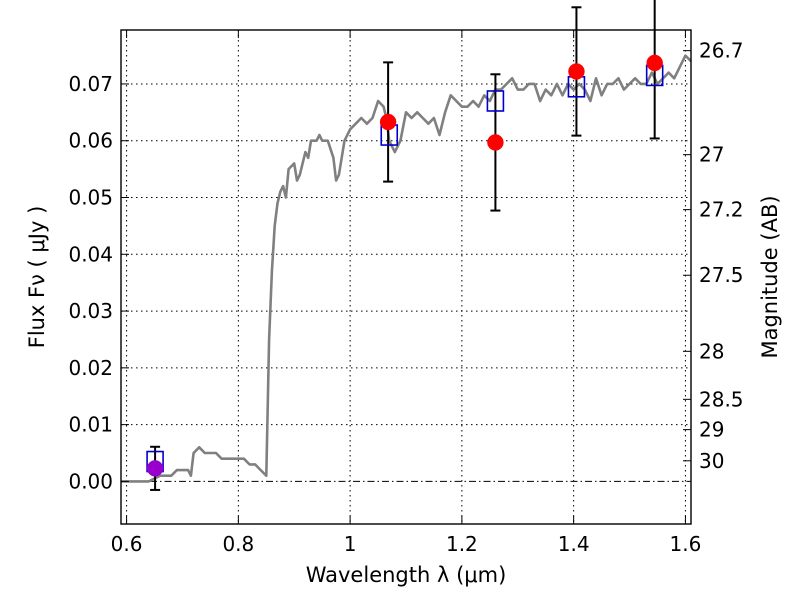 Image resolution: width=800 pixels, height=600 pixels. I want to click on x-axis-title: Wavelength λ (μm), so click(406, 575).